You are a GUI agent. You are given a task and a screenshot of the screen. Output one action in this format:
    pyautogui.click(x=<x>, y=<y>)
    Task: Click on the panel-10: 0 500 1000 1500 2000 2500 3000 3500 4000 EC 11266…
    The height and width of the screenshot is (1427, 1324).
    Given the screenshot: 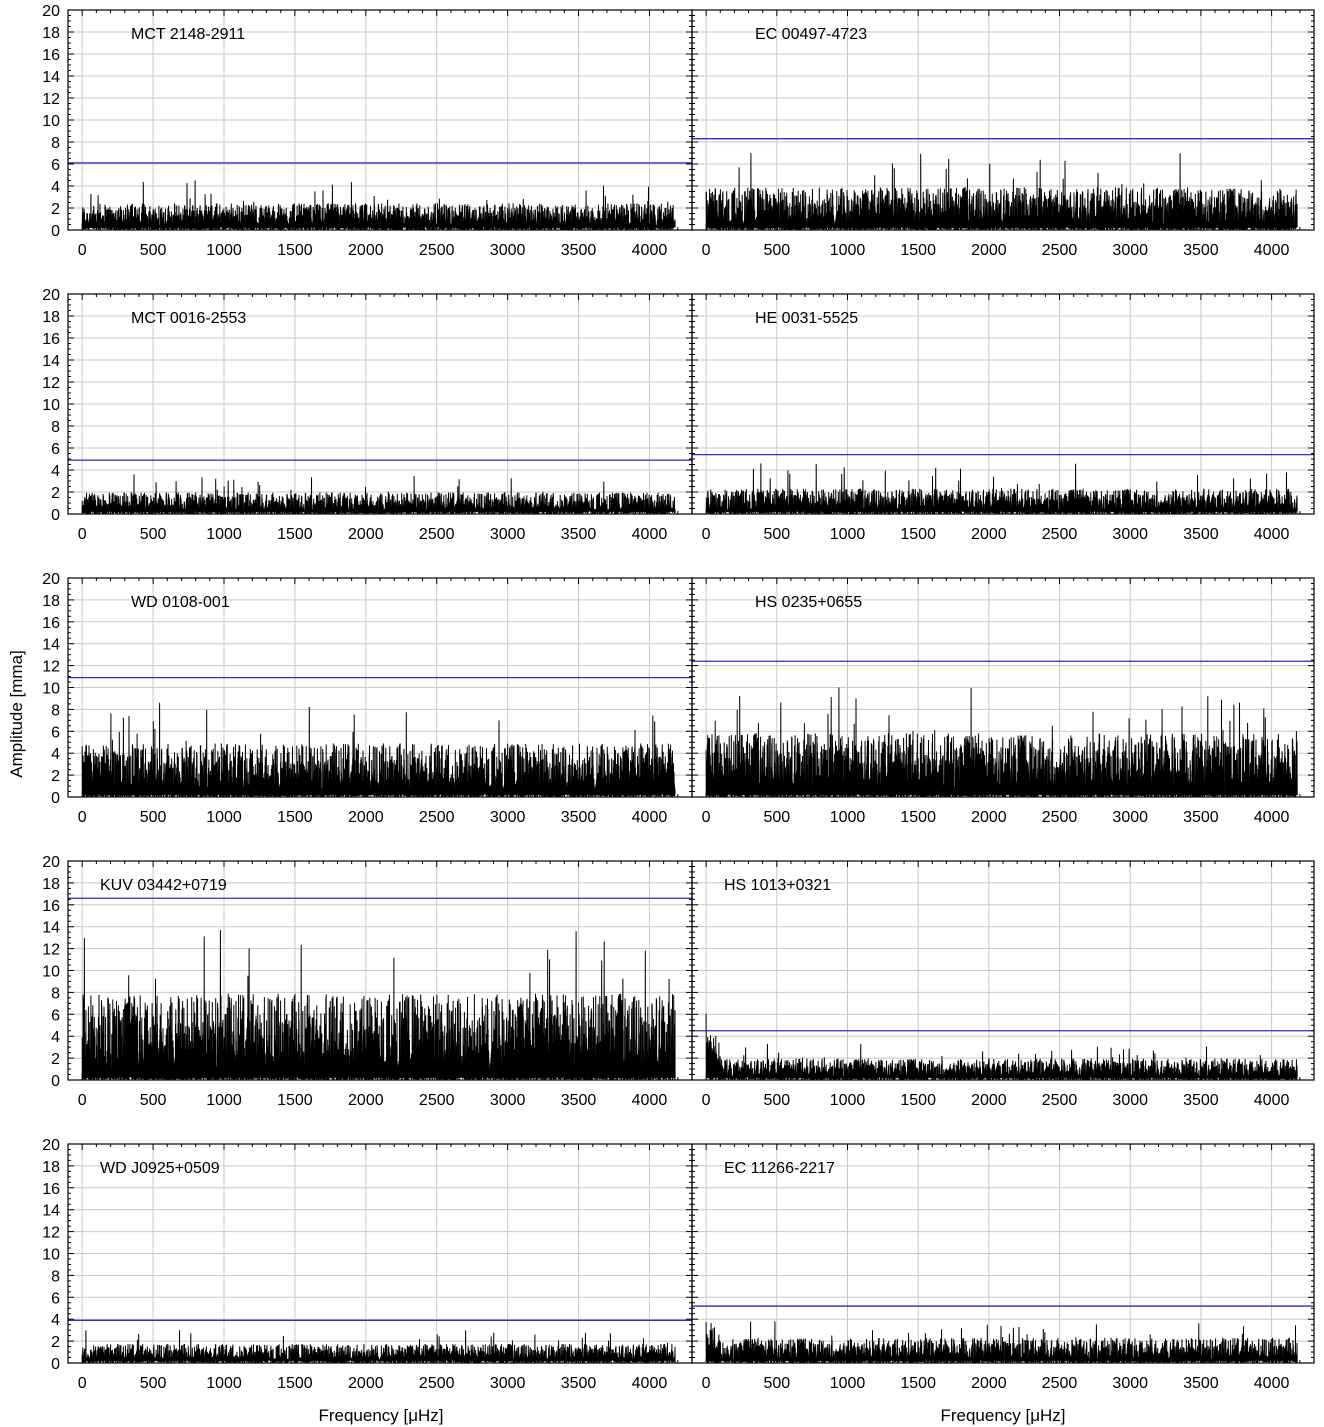 What is the action you would take?
    pyautogui.click(x=1003, y=1267)
    